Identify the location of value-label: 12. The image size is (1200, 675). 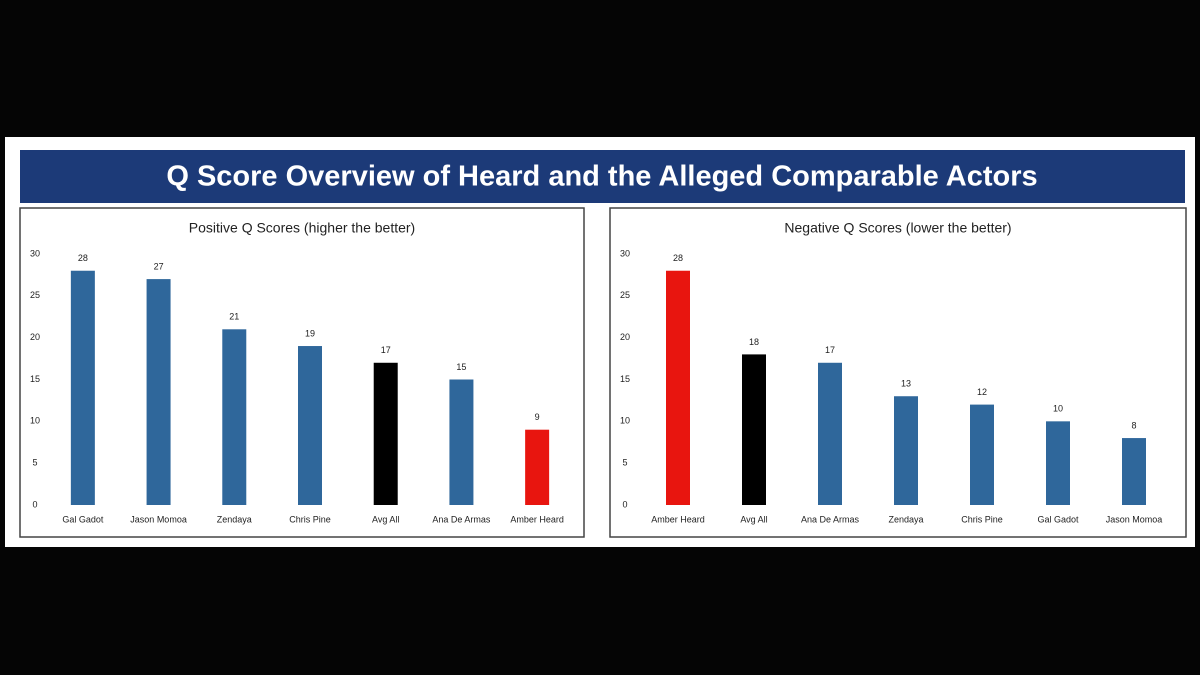
(982, 392).